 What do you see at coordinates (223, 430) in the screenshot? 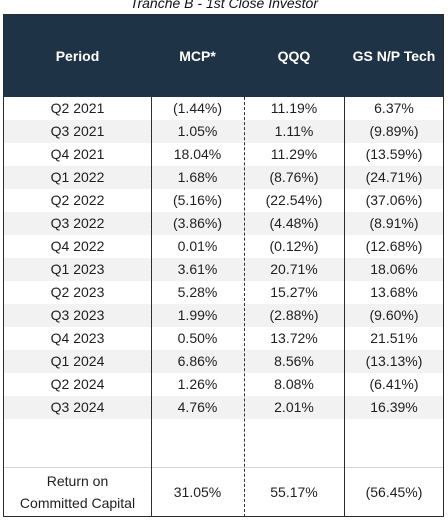
I see `table-row` at bounding box center [223, 430].